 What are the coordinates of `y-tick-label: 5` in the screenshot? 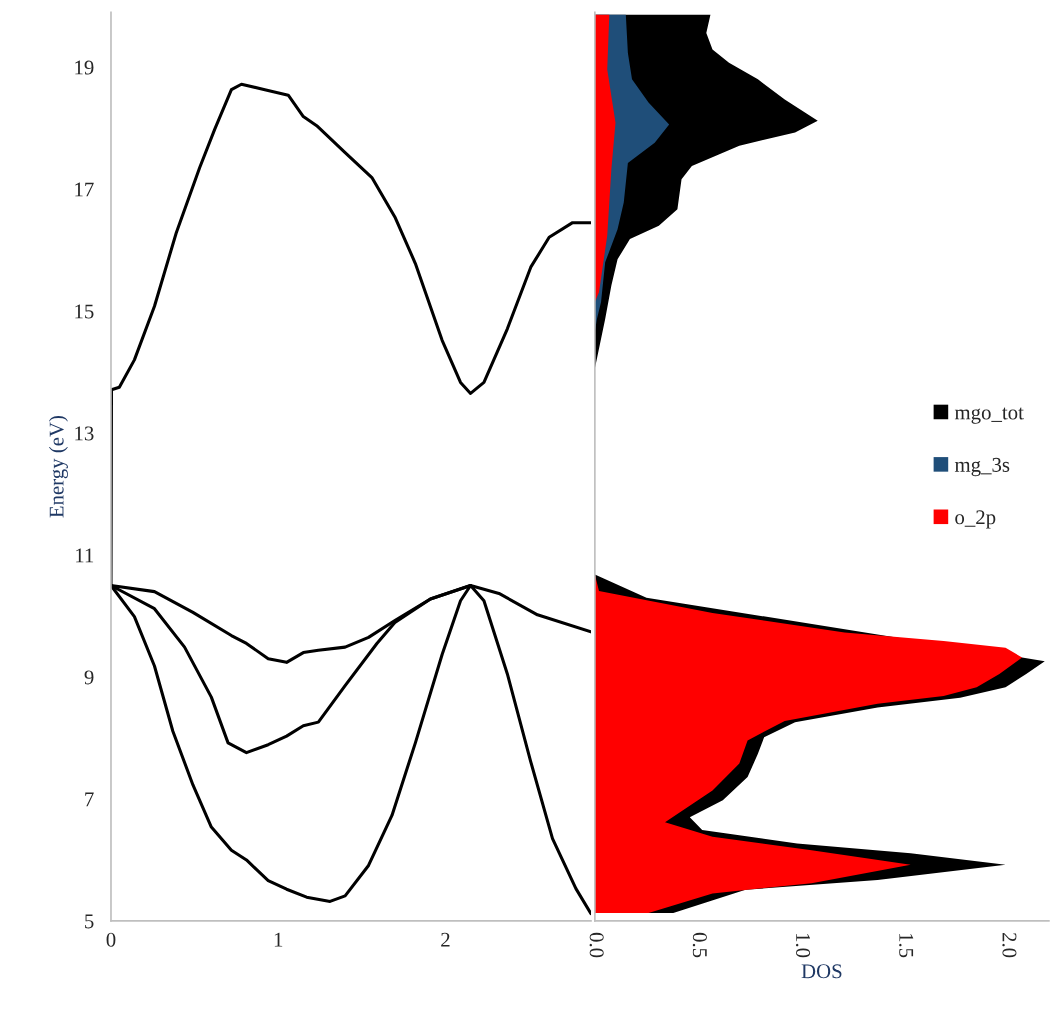 It's located at (89, 921).